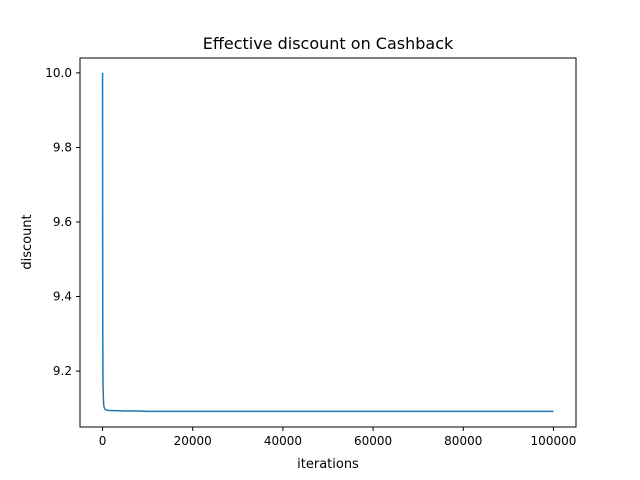 This screenshot has width=640, height=480. Describe the element at coordinates (283, 441) in the screenshot. I see `x-tick-label: 40000` at that location.